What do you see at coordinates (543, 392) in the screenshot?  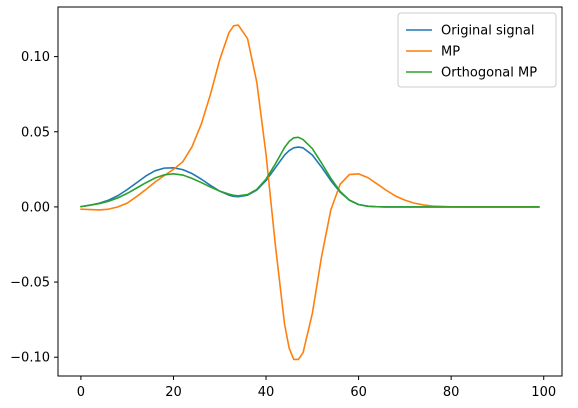 I see `x-tick-label: 100` at bounding box center [543, 392].